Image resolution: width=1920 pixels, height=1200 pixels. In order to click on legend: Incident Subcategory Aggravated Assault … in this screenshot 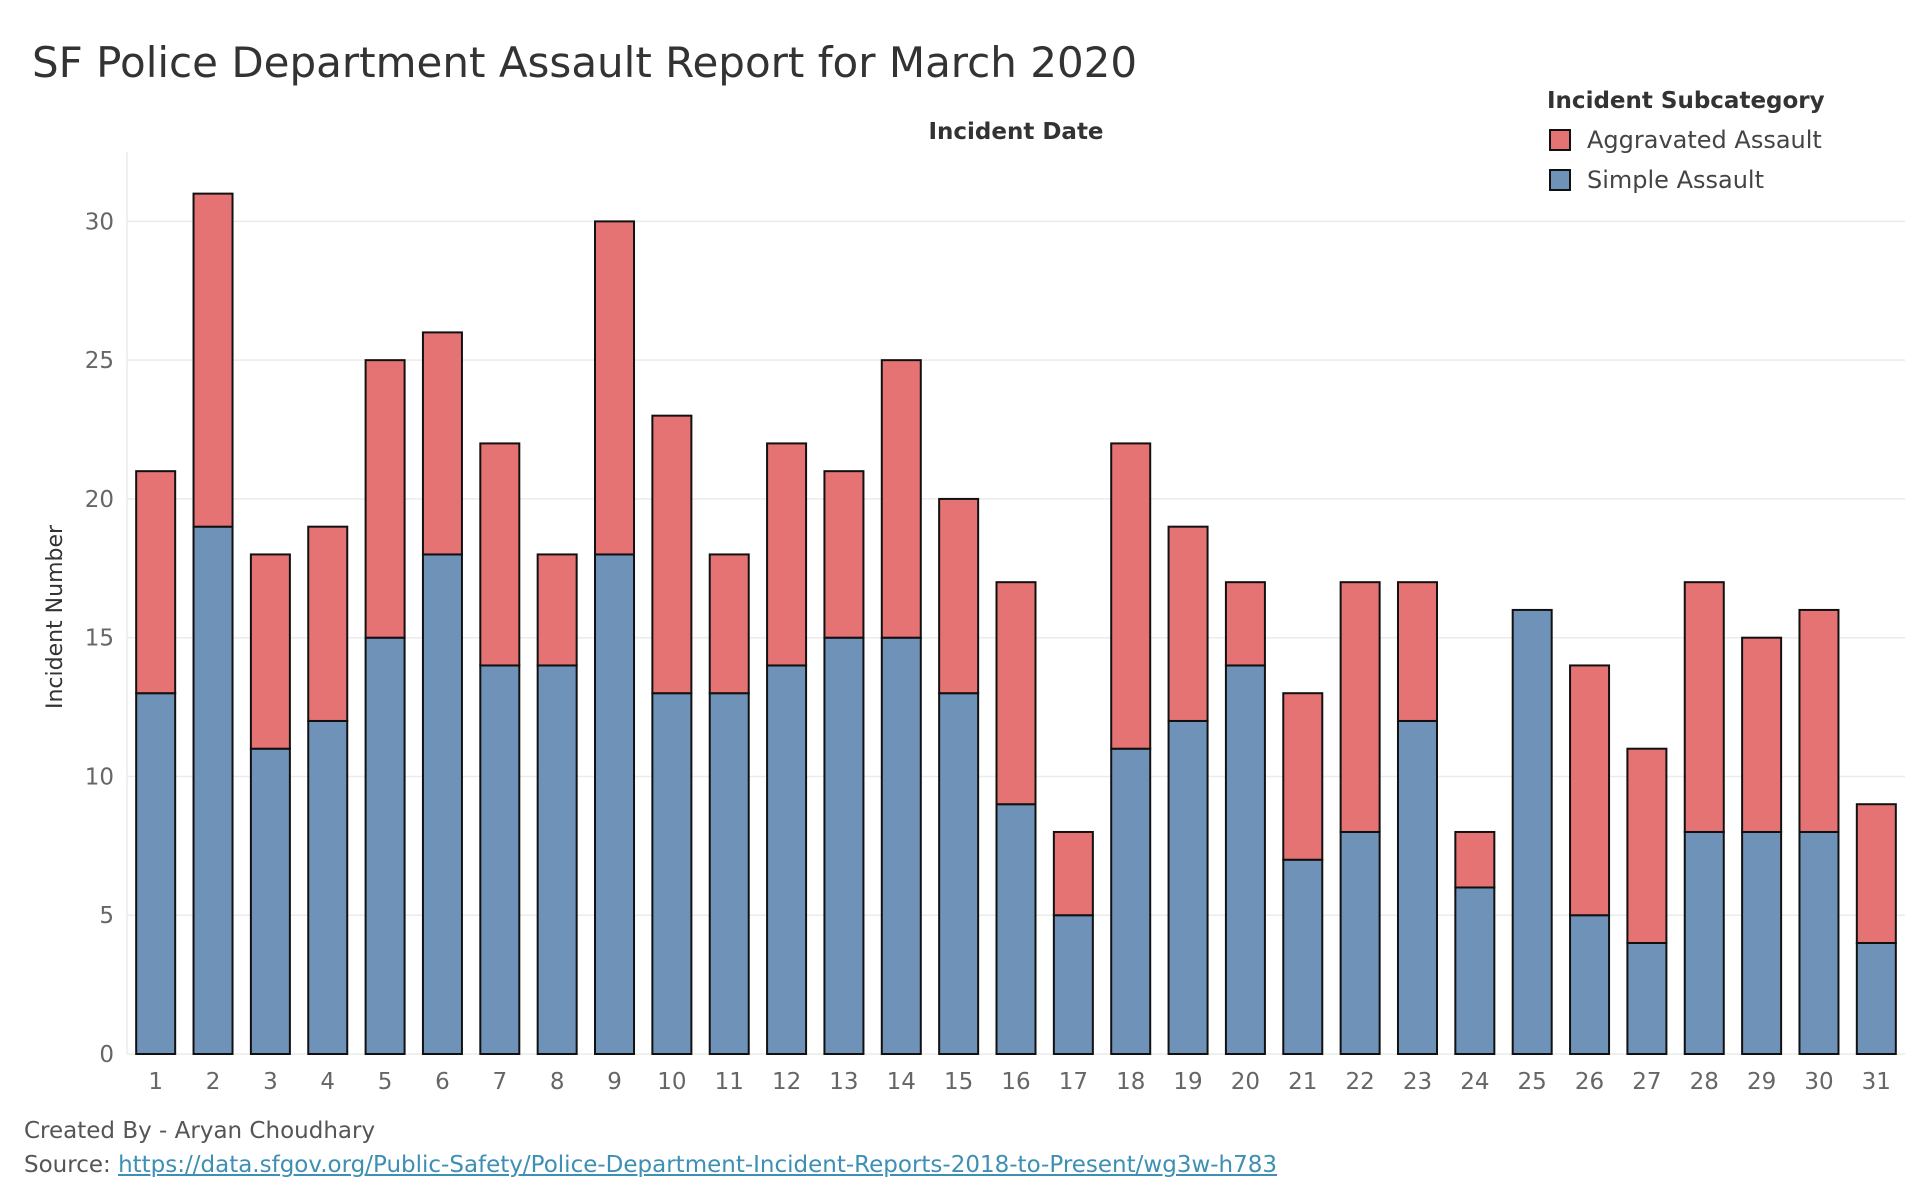, I will do `click(1686, 144)`.